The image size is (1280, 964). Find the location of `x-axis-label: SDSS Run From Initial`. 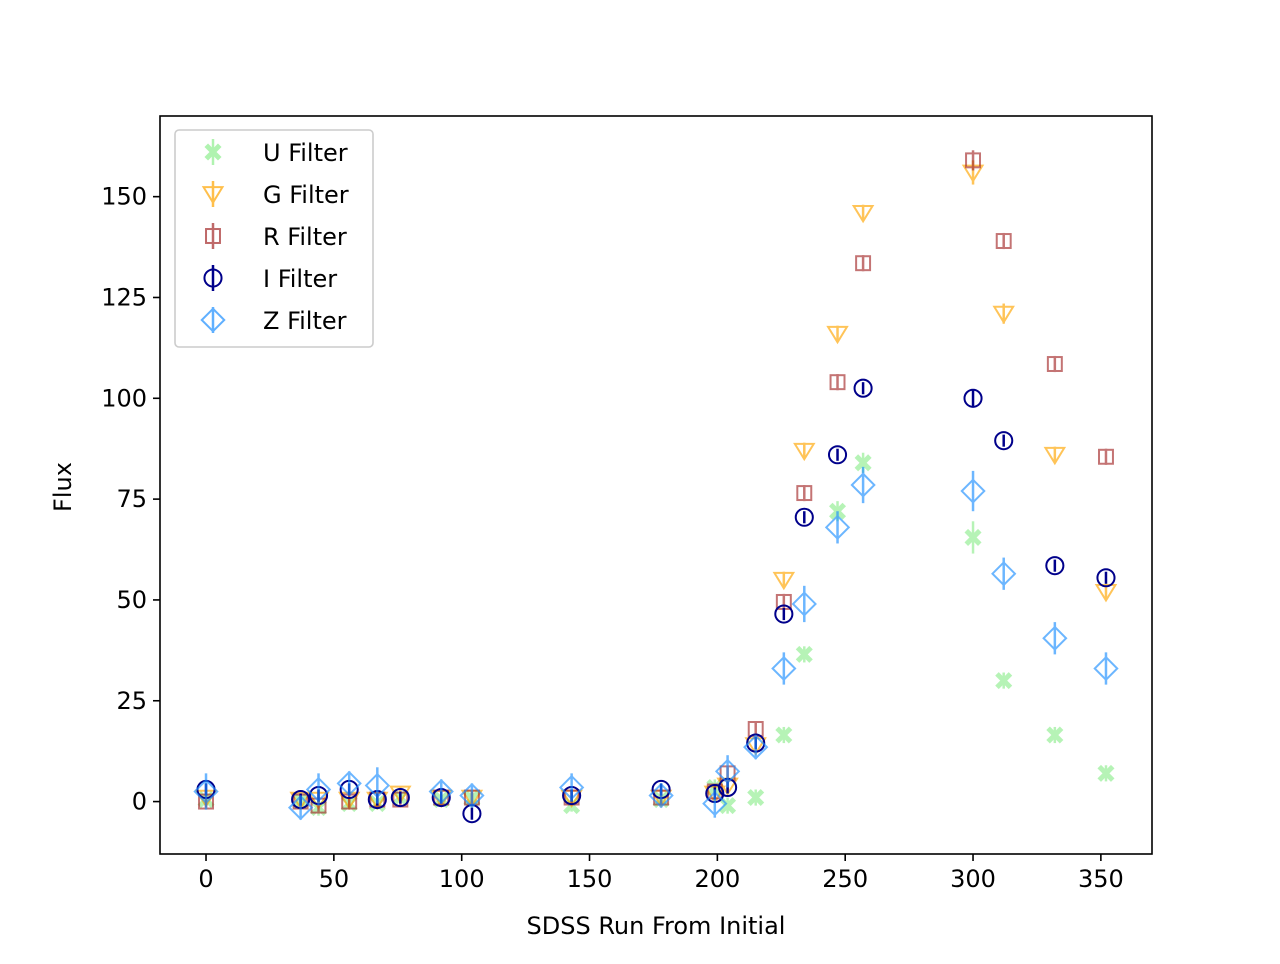

x-axis-label: SDSS Run From Initial is located at coordinates (656, 926).